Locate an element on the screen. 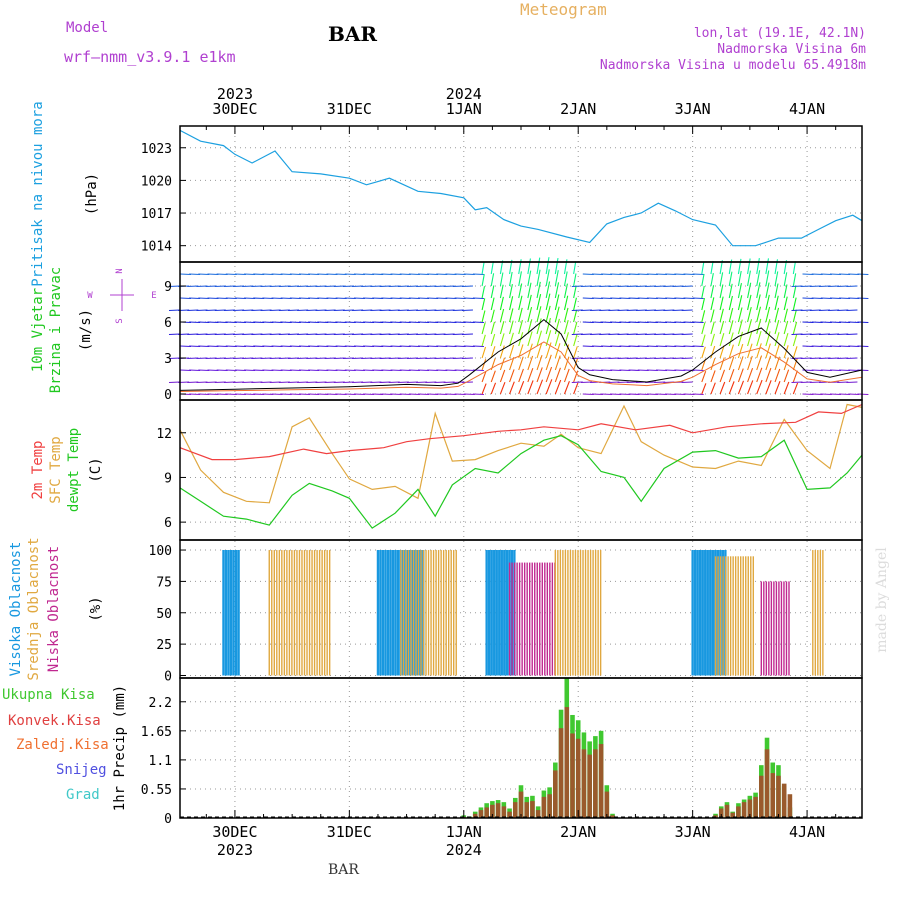 The height and width of the screenshot is (900, 900). precip-total-label: Ukupna Kisa is located at coordinates (48, 695).